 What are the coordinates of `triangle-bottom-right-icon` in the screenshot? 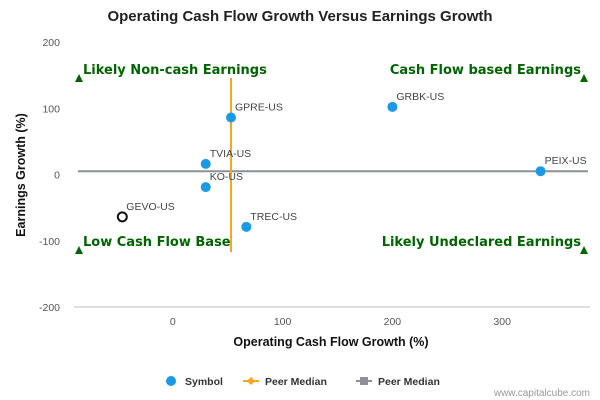 It's located at (584, 250).